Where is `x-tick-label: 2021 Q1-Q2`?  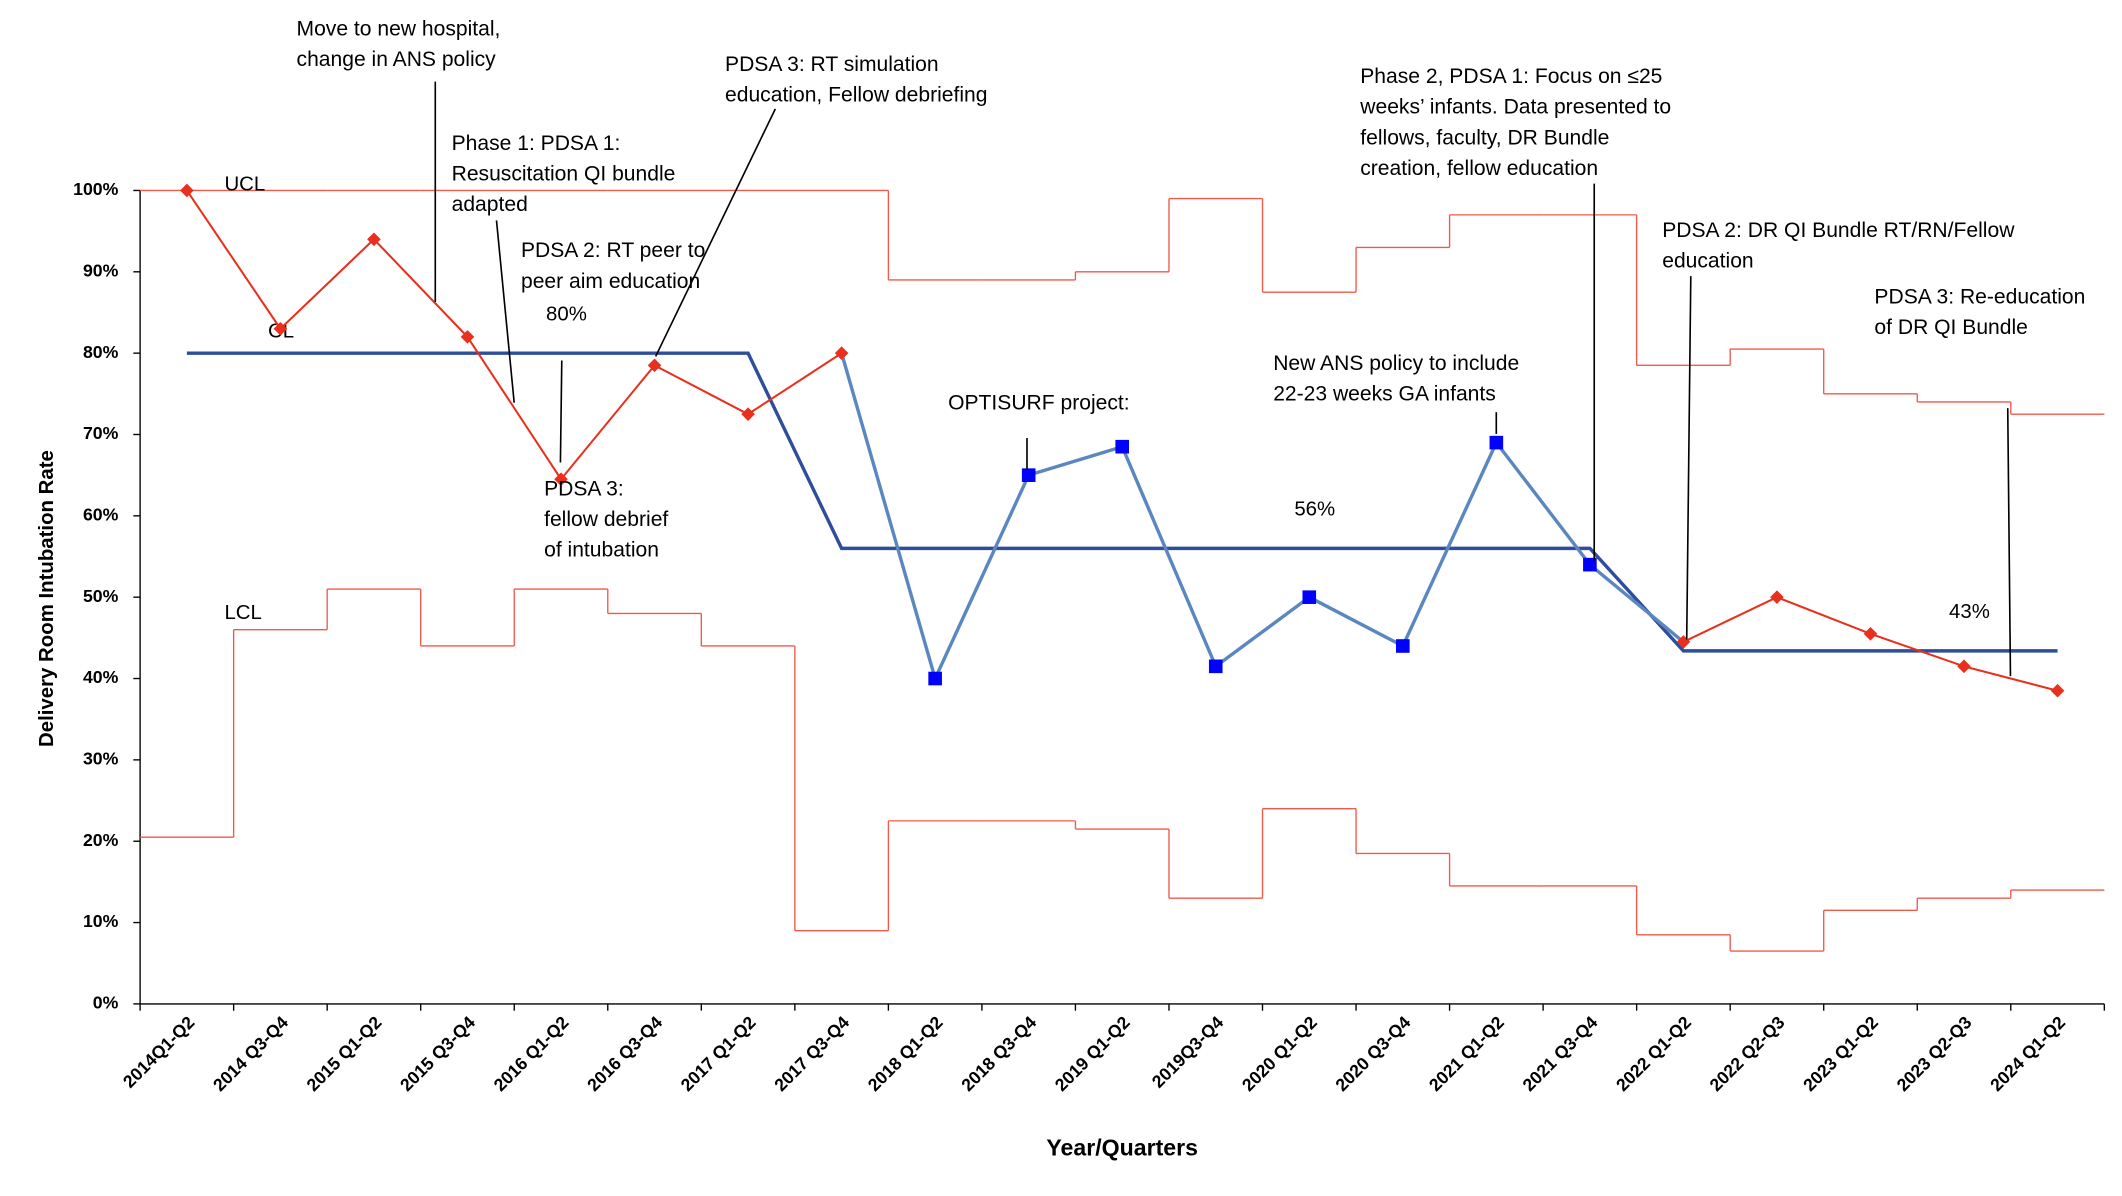
x-tick-label: 2021 Q1-Q2 is located at coordinates (1466, 1053).